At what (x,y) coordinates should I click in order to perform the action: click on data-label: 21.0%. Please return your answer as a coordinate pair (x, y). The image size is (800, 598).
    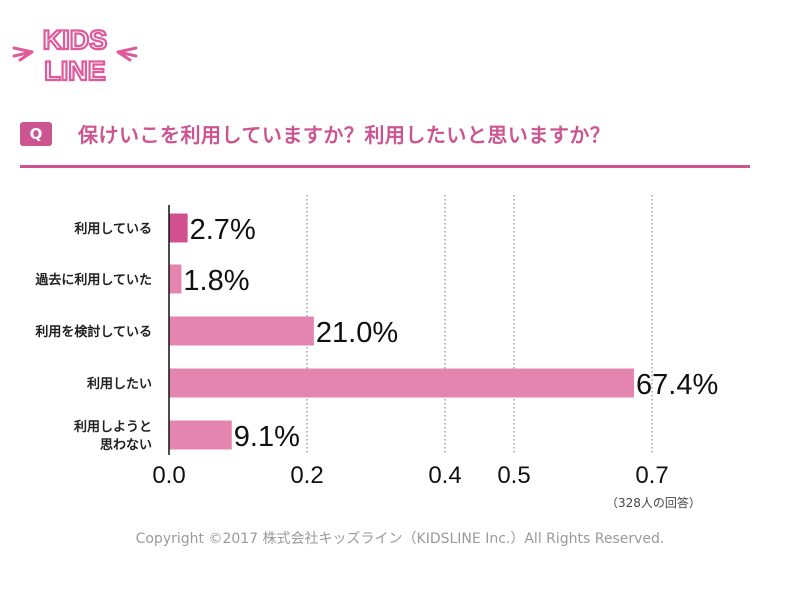
    Looking at the image, I should click on (357, 333).